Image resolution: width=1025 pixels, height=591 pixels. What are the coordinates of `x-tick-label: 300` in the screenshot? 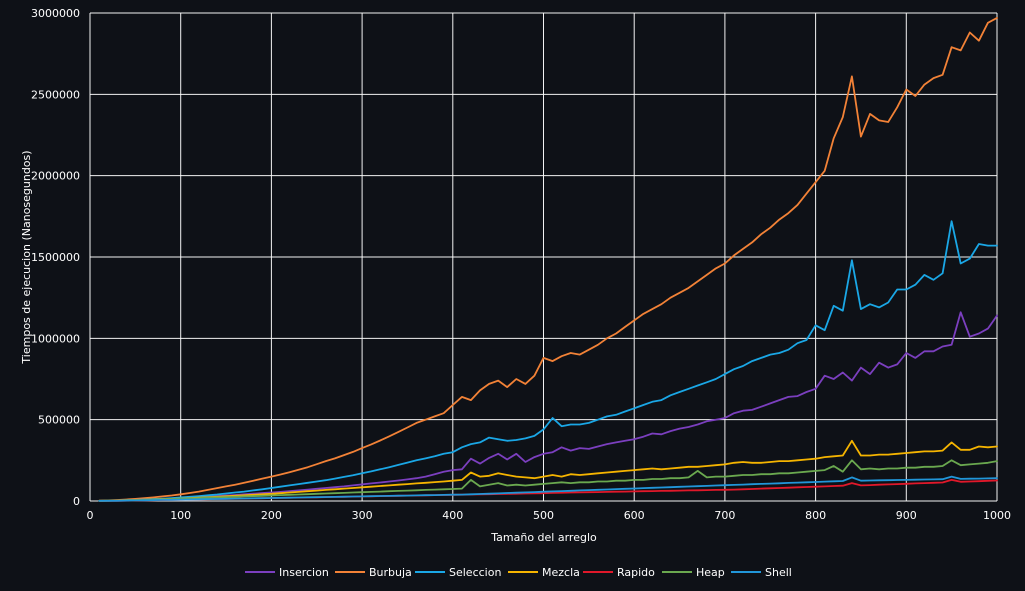 It's located at (362, 515).